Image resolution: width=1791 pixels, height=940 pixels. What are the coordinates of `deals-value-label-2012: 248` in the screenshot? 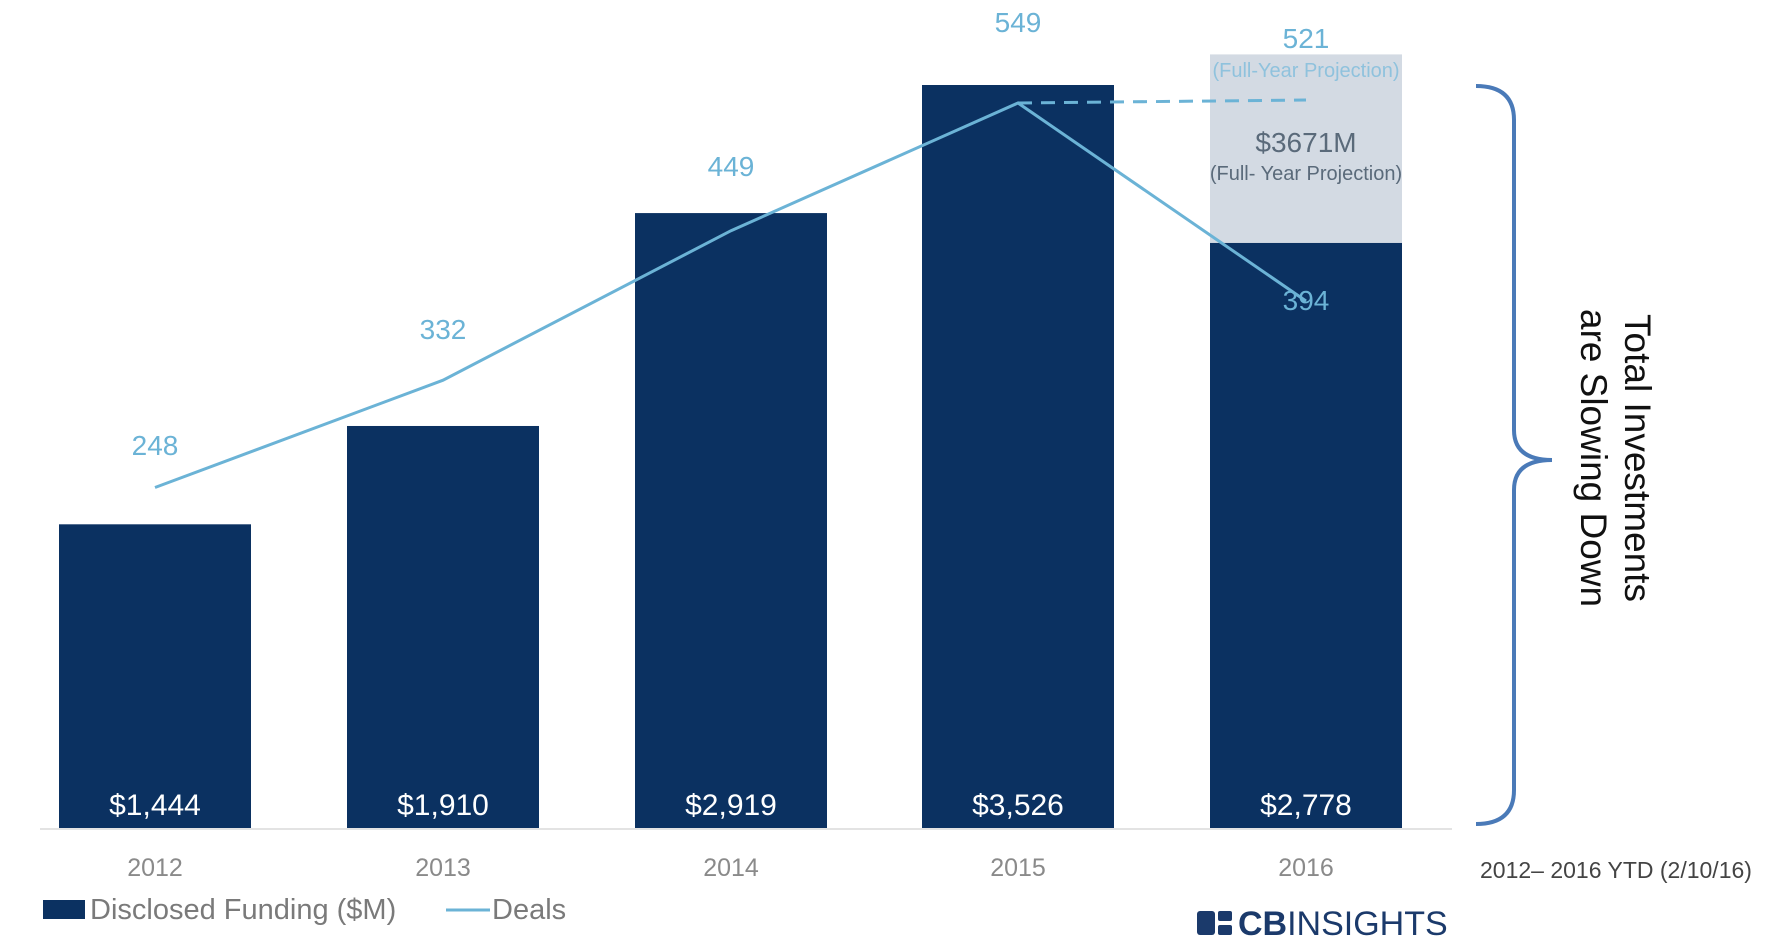 It's located at (155, 445).